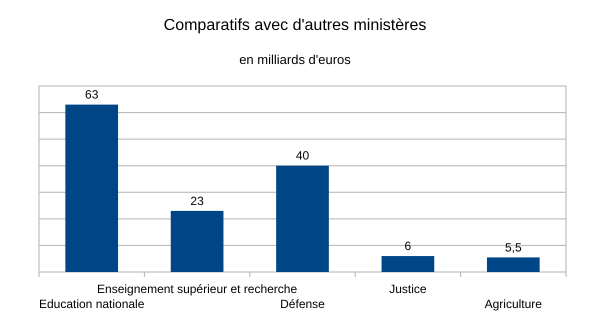  What do you see at coordinates (303, 155) in the screenshot?
I see `data-label: 40` at bounding box center [303, 155].